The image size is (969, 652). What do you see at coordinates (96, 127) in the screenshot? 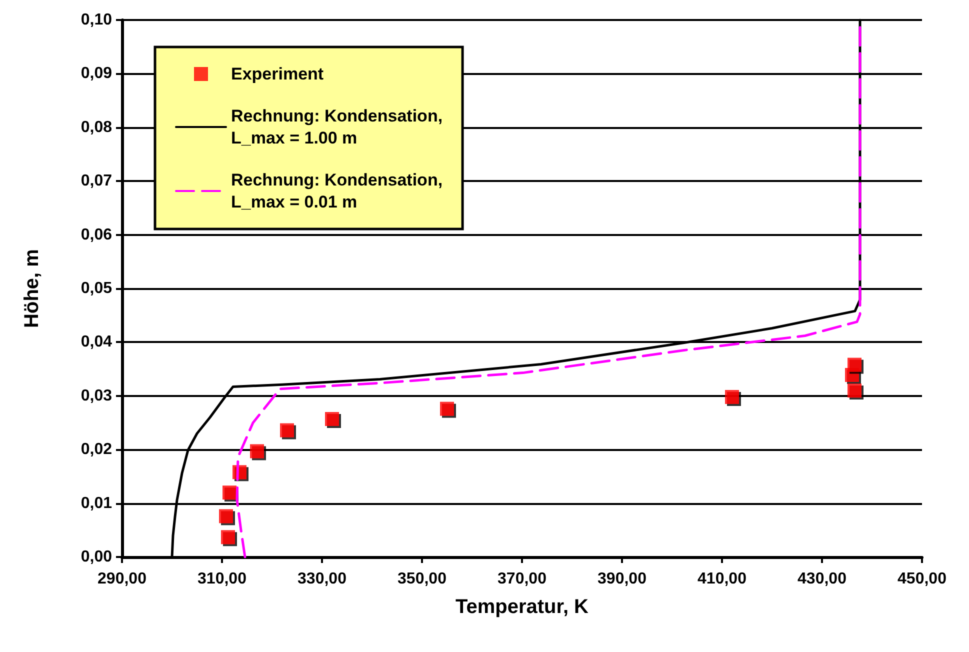
I see `y-tick-label: 0,08` at bounding box center [96, 127].